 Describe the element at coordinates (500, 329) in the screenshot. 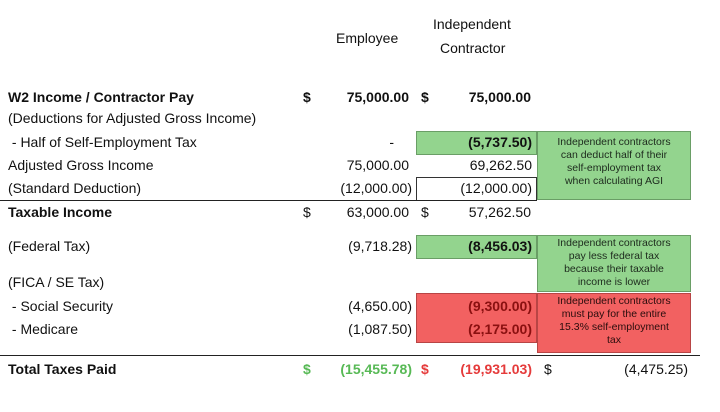

I see `contractor-value: (2,175.00)` at that location.